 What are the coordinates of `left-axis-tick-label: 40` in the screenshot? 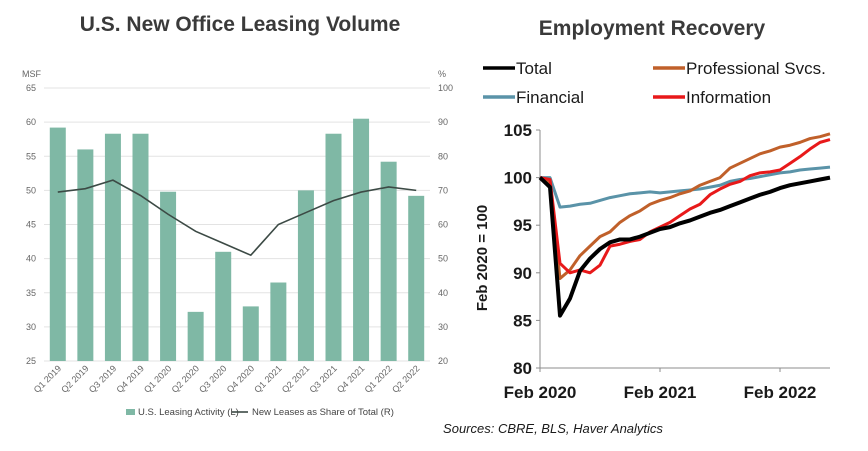 It's located at (31, 259).